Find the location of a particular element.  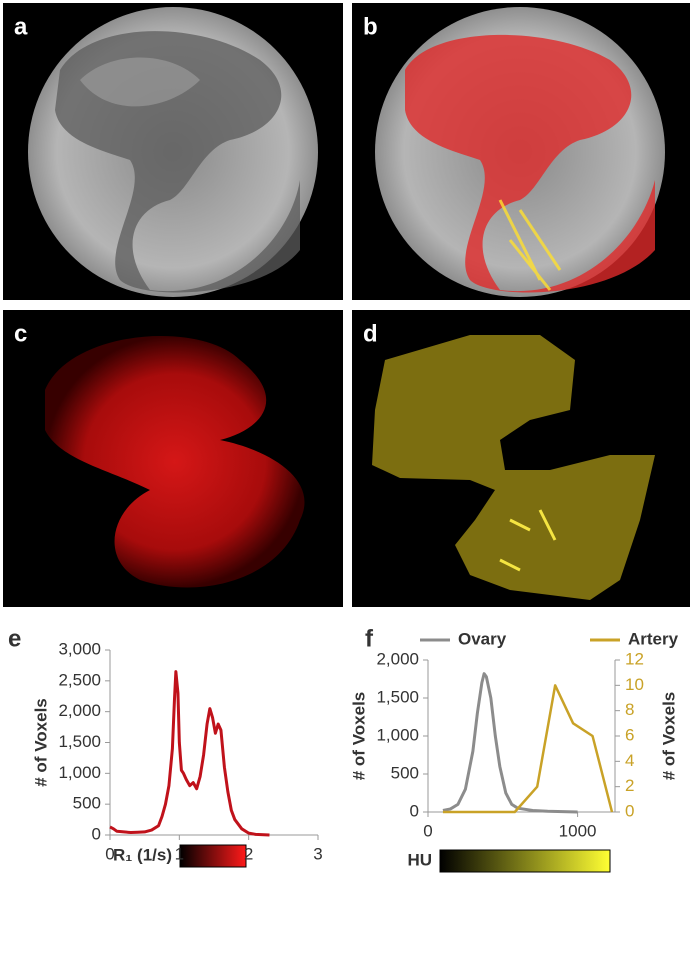

panel-c: c is located at coordinates (173, 458).